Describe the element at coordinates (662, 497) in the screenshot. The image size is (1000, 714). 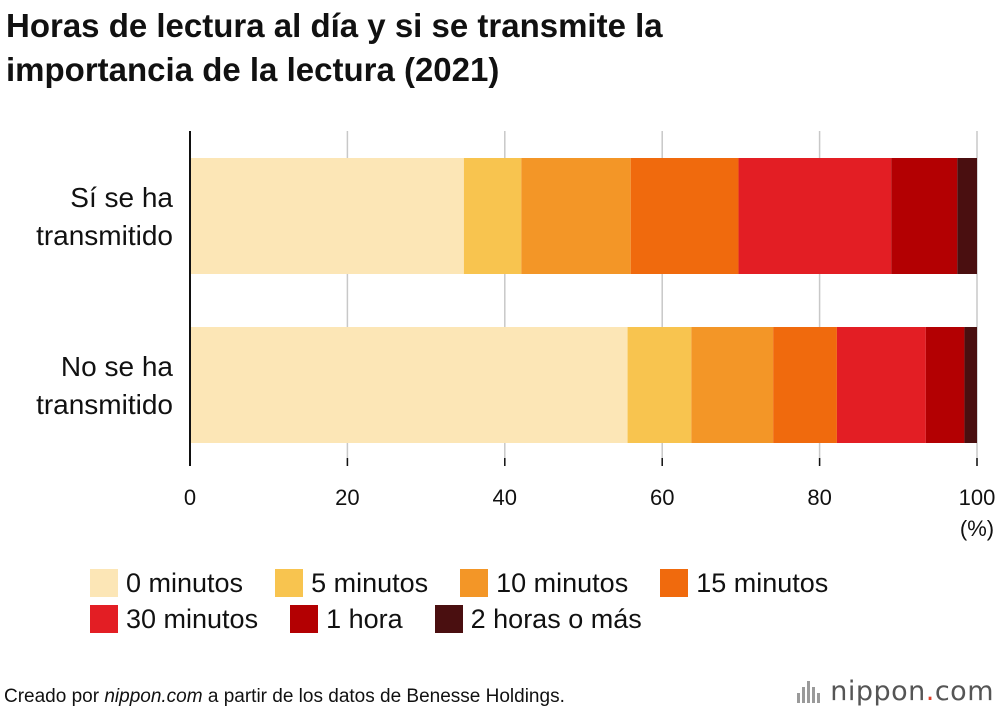
I see `tick-label: 60` at that location.